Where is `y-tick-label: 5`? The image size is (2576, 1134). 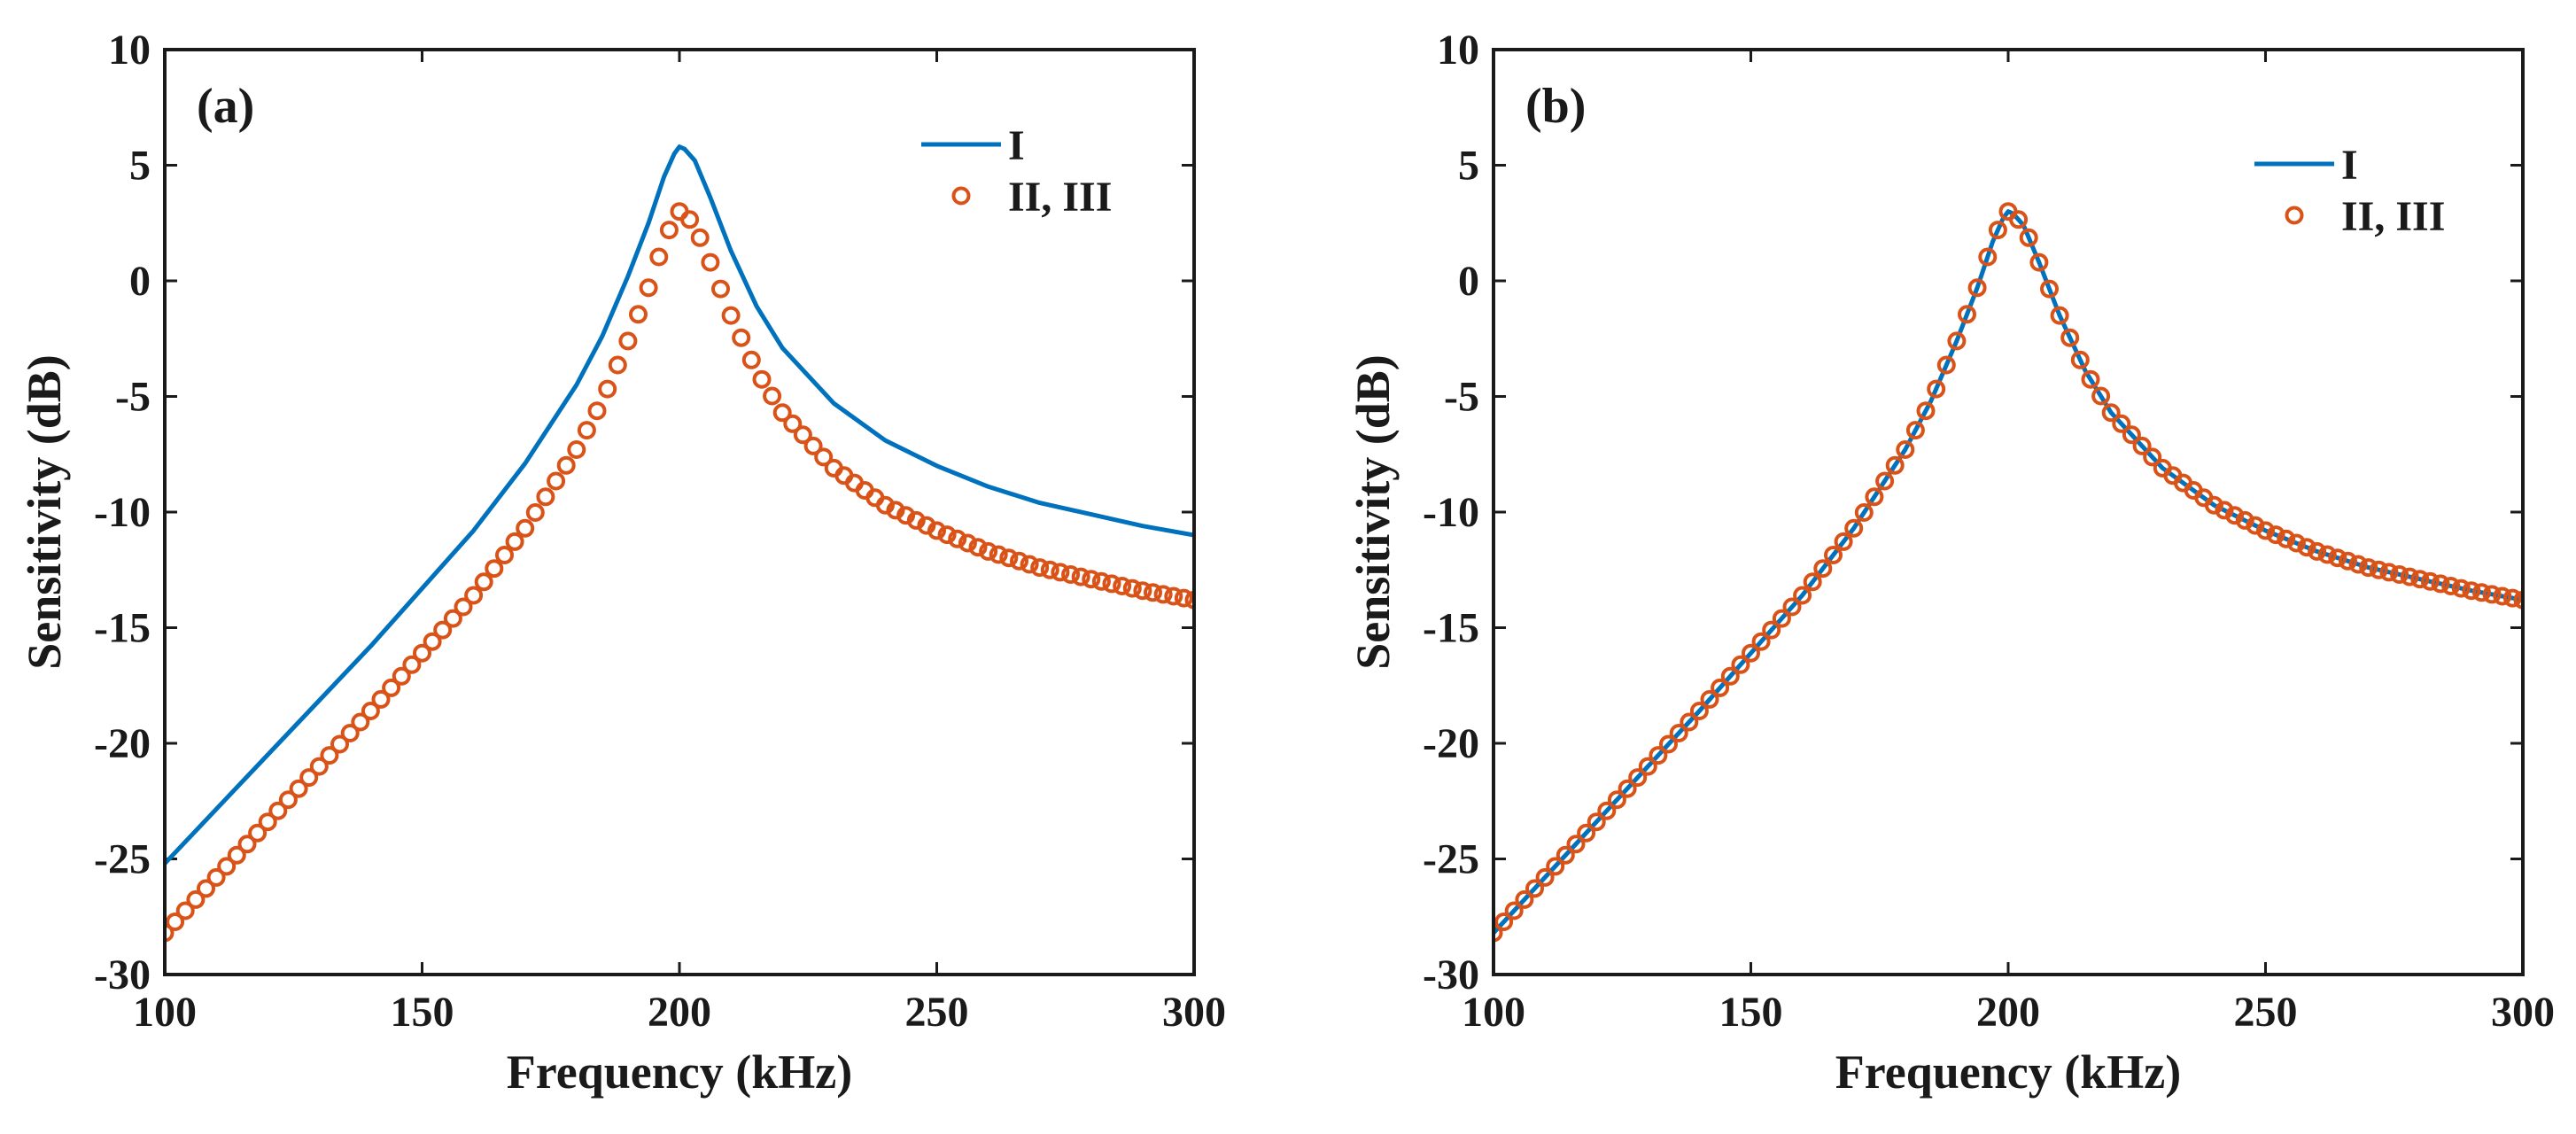 y-tick-label: 5 is located at coordinates (1468, 166).